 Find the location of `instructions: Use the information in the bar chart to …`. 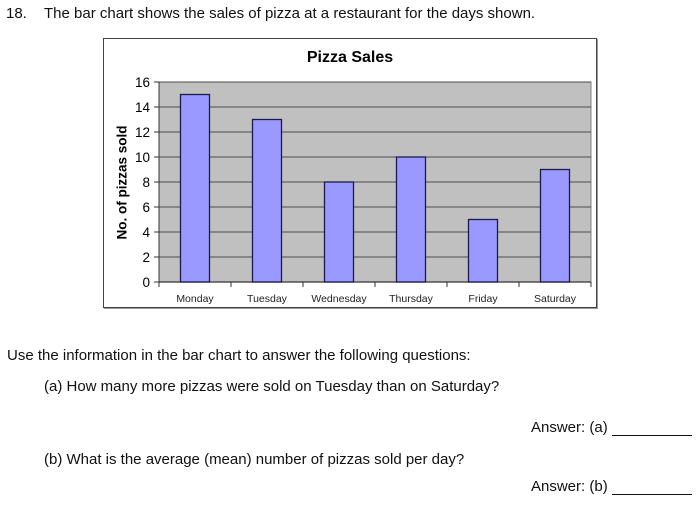

instructions: Use the information in the bar chart to … is located at coordinates (239, 355).